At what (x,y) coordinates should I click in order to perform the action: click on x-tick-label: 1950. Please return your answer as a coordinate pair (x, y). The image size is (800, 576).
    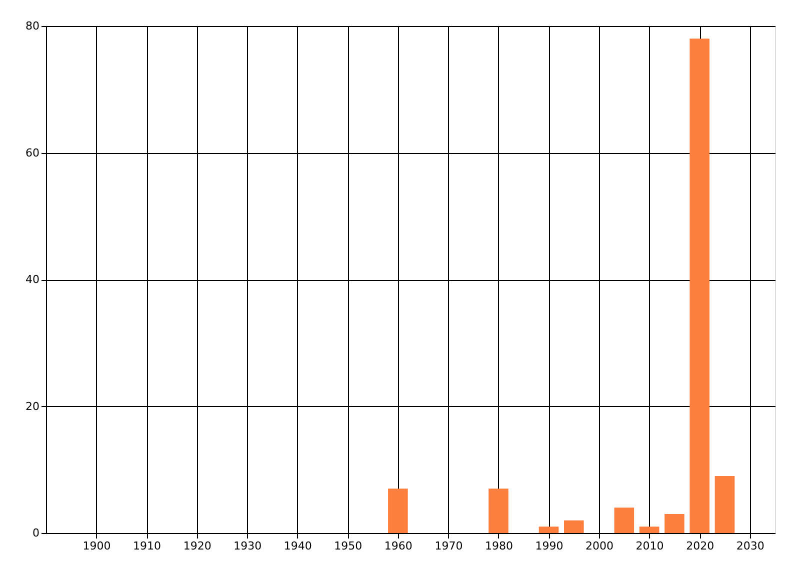
    Looking at the image, I should click on (348, 546).